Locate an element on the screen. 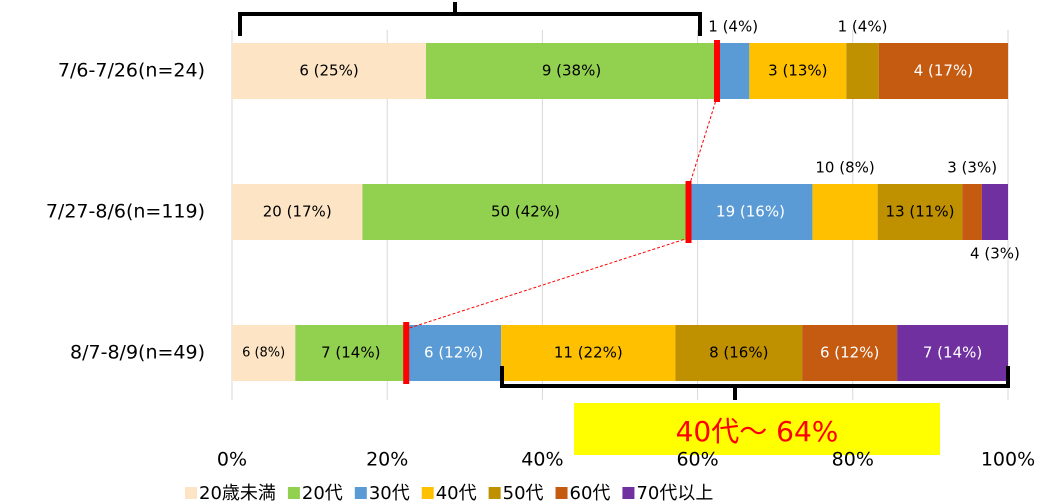 The width and height of the screenshot is (1044, 504). data-label: 20 (17%) is located at coordinates (297, 212).